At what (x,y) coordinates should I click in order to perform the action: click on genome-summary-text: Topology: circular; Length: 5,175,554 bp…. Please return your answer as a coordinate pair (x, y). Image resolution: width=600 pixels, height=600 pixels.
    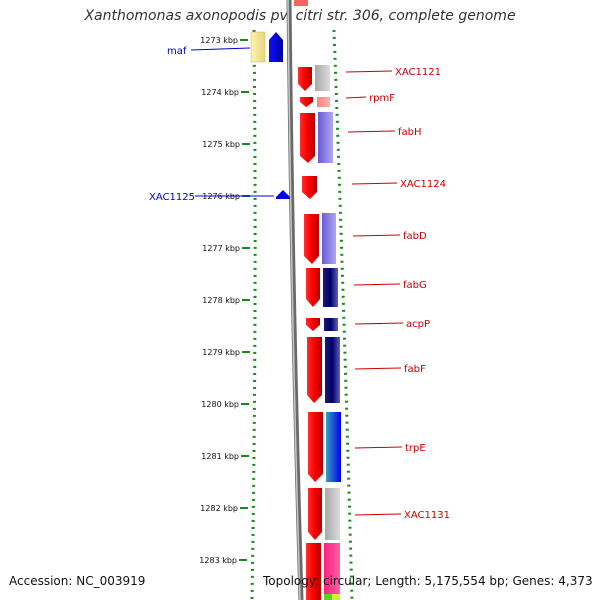
    Looking at the image, I should click on (428, 581).